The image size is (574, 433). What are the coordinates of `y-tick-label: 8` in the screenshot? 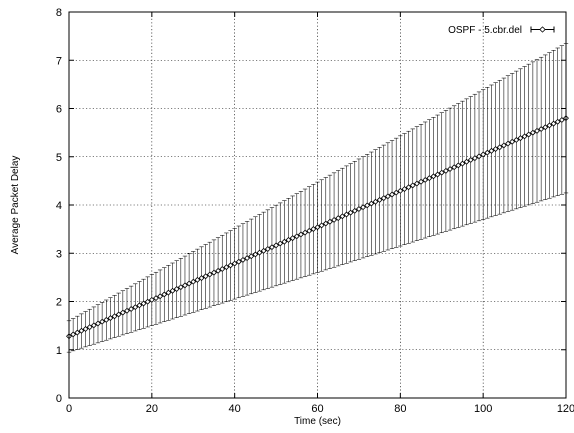 It's located at (59, 13).